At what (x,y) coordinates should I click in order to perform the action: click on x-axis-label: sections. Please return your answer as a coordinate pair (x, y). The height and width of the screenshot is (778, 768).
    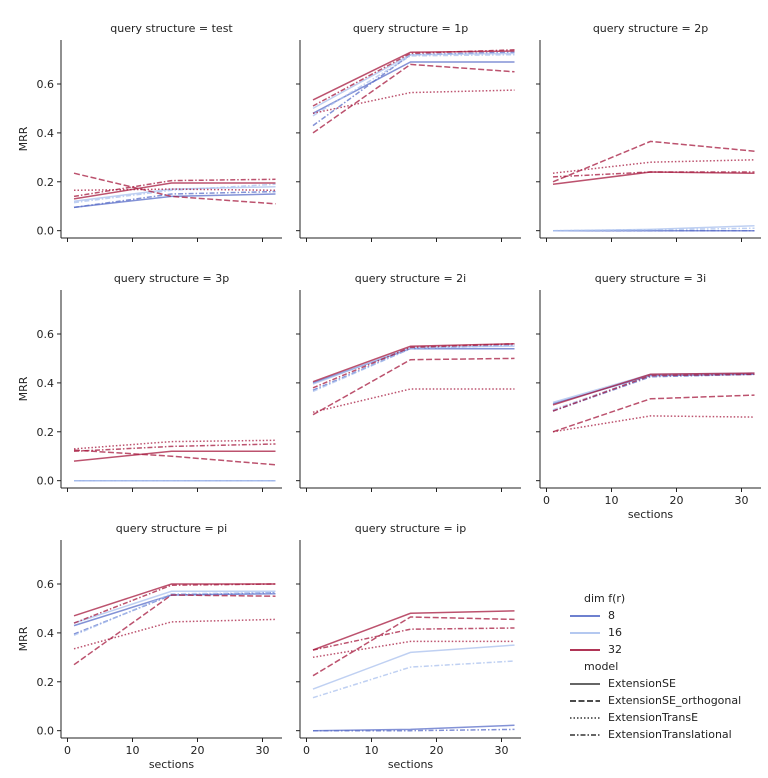
    Looking at the image, I should click on (172, 764).